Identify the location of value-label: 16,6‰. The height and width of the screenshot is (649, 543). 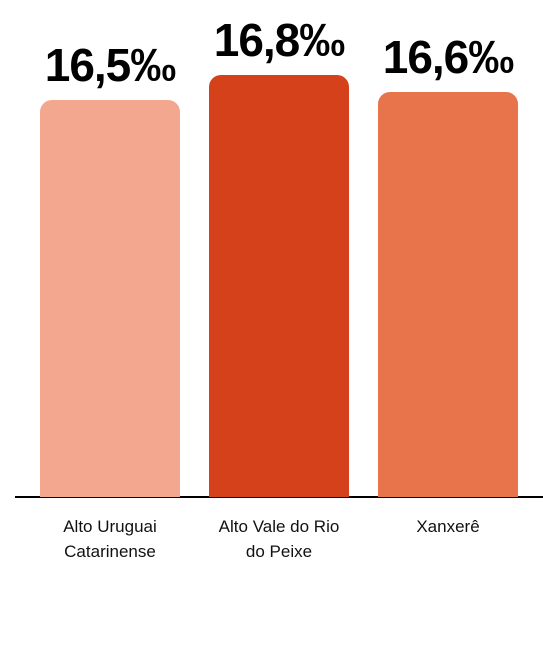
(448, 56).